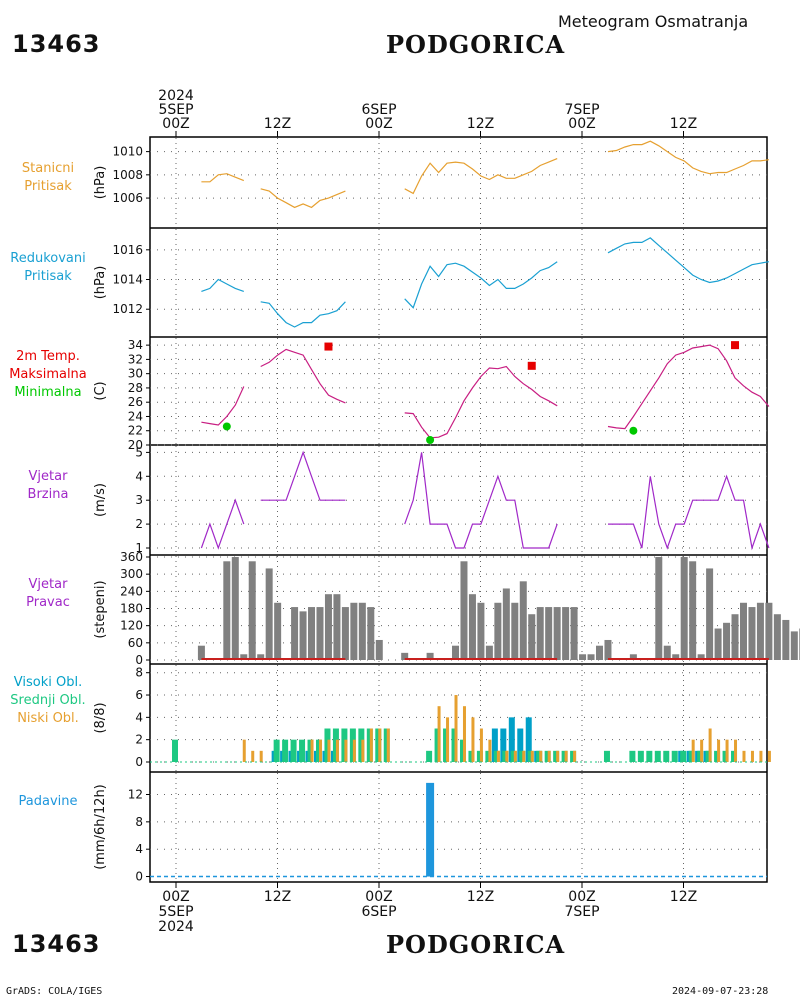 This screenshot has width=800, height=1000. Describe the element at coordinates (54, 991) in the screenshot. I see `credit-text: GrADS: COLA/IGES` at that location.